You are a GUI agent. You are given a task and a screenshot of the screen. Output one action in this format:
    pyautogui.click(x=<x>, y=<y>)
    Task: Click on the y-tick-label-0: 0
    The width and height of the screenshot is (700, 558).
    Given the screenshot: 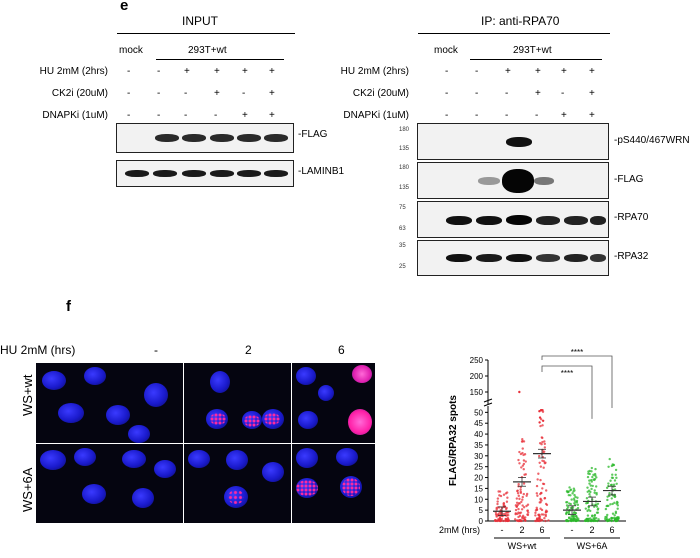 What is the action you would take?
    pyautogui.click(x=481, y=521)
    